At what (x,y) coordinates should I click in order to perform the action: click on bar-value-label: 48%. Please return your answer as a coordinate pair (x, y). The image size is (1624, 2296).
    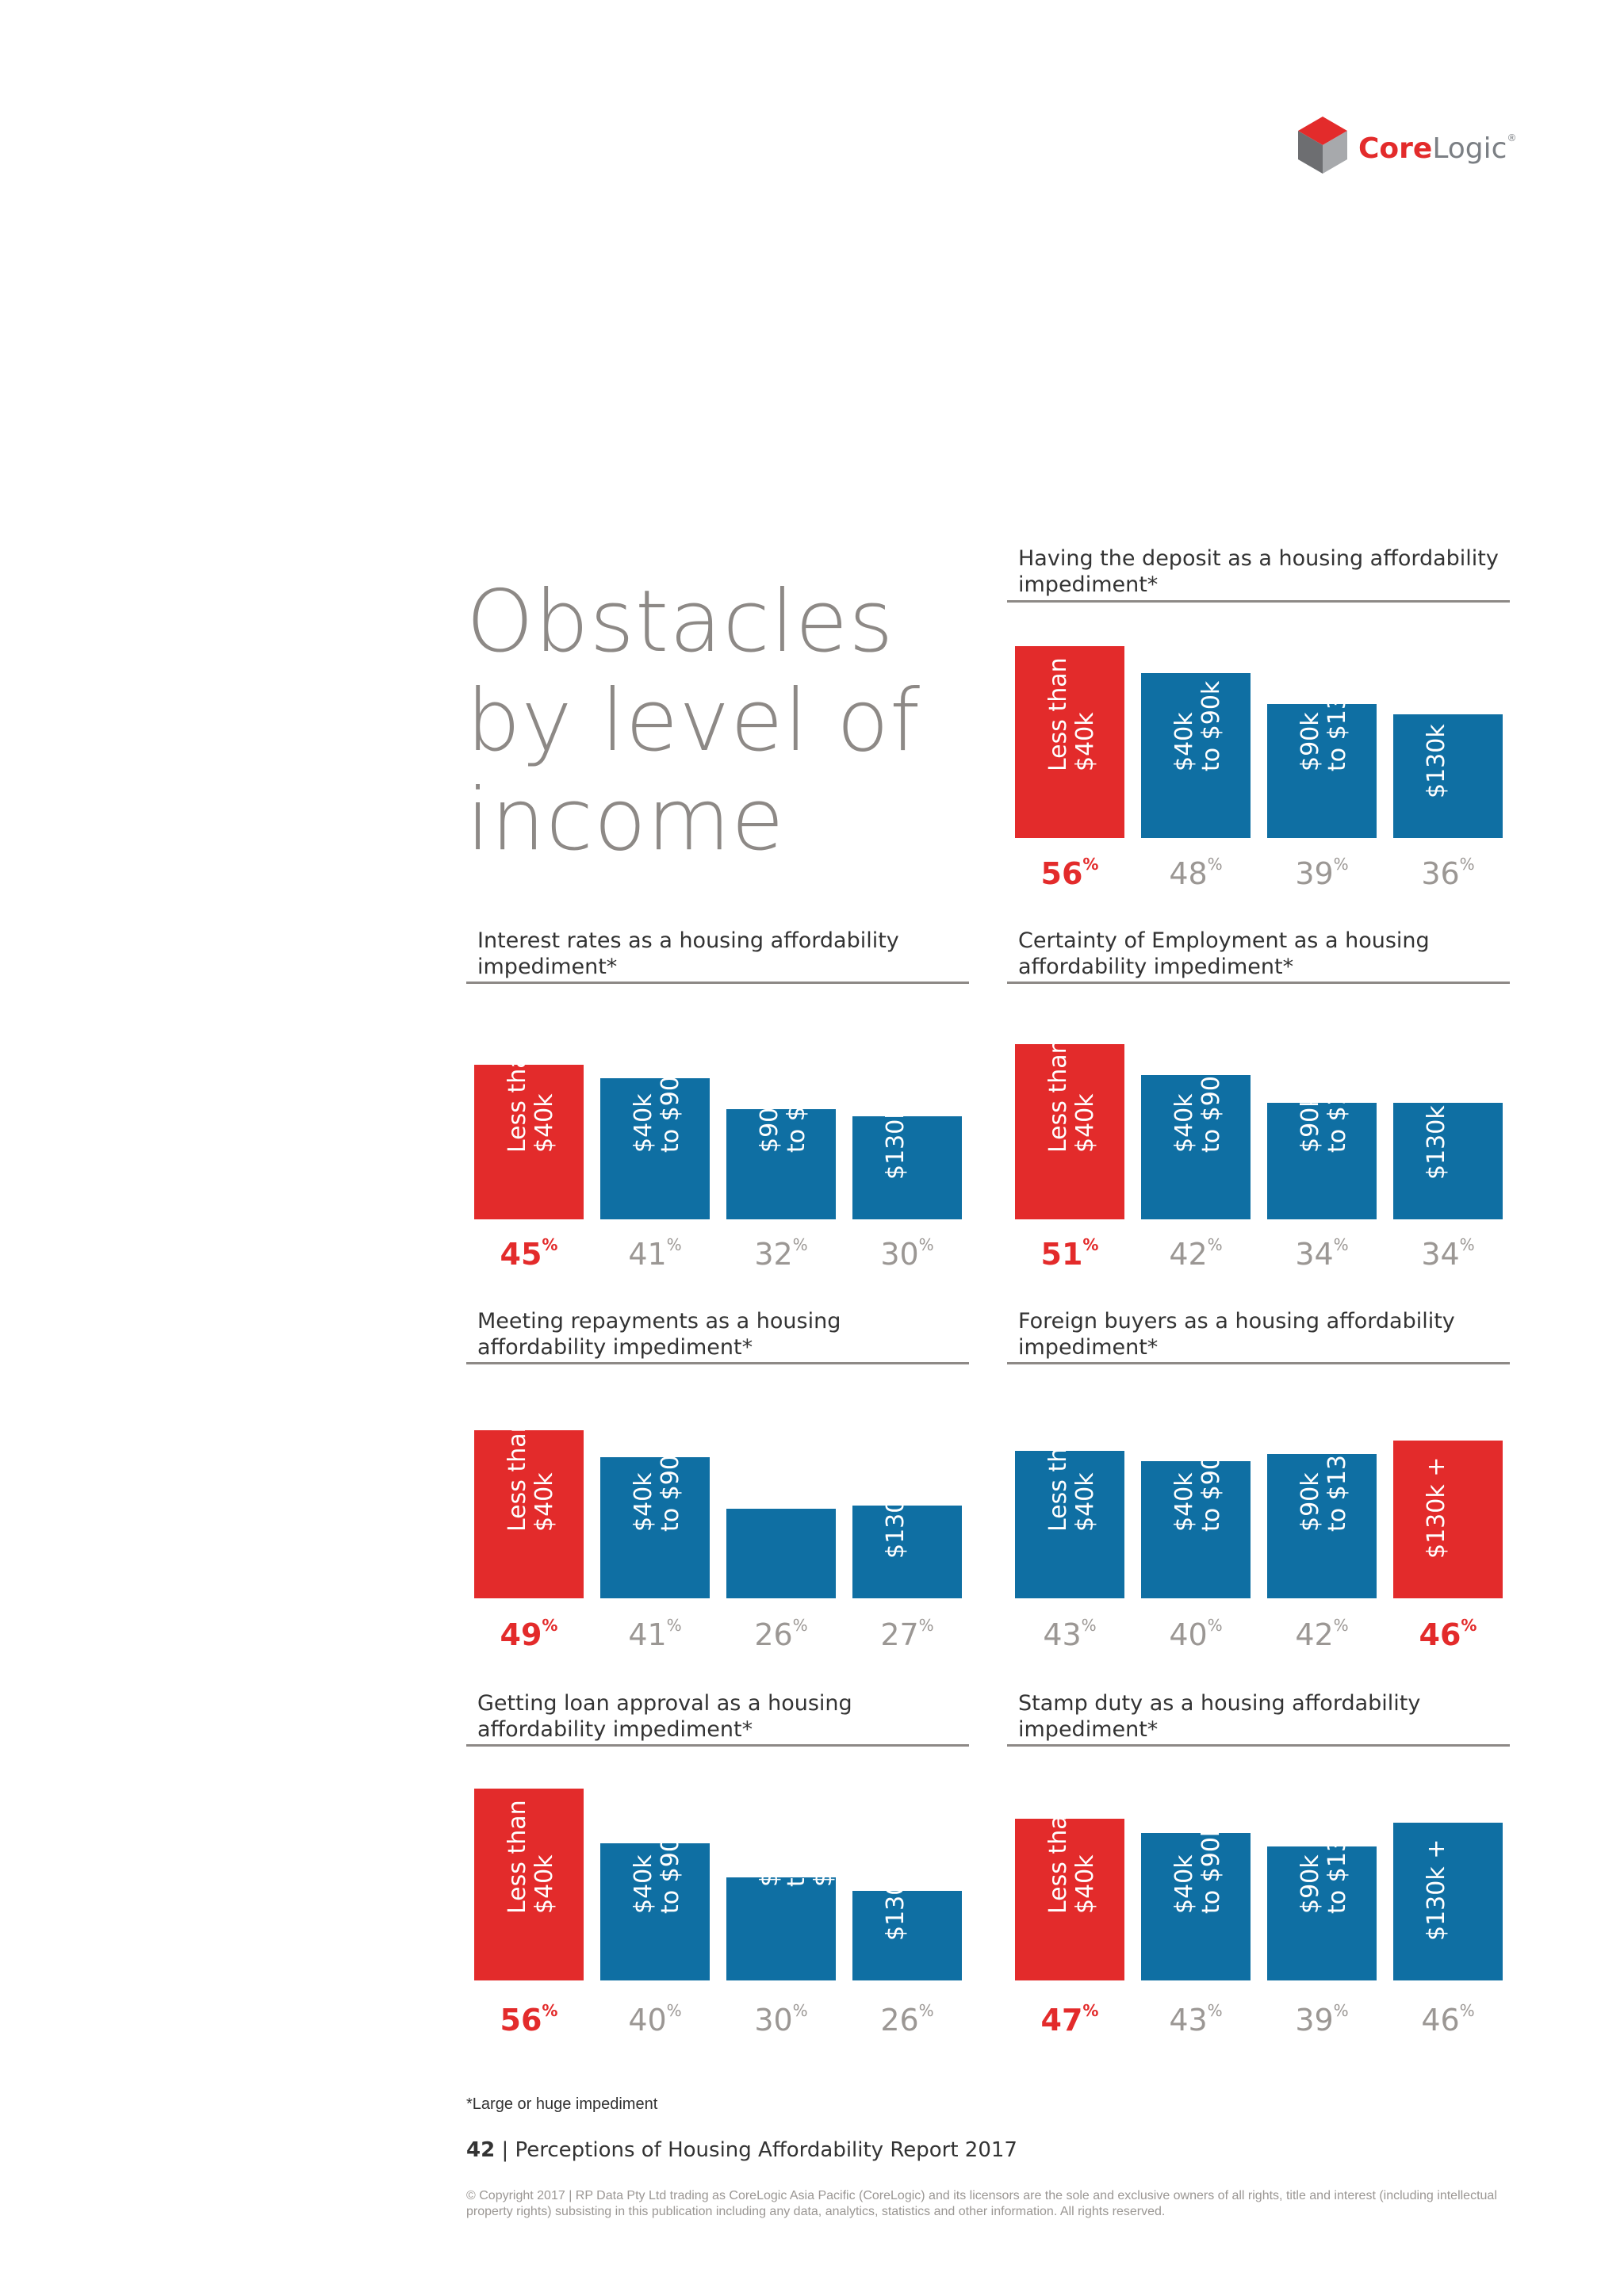
    Looking at the image, I should click on (1196, 873).